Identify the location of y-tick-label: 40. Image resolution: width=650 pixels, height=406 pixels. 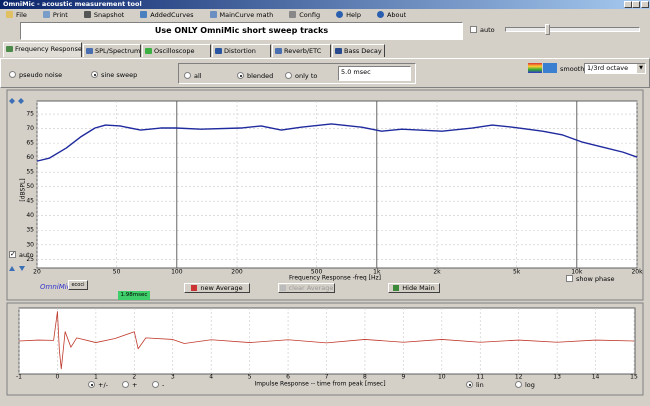
(30, 215).